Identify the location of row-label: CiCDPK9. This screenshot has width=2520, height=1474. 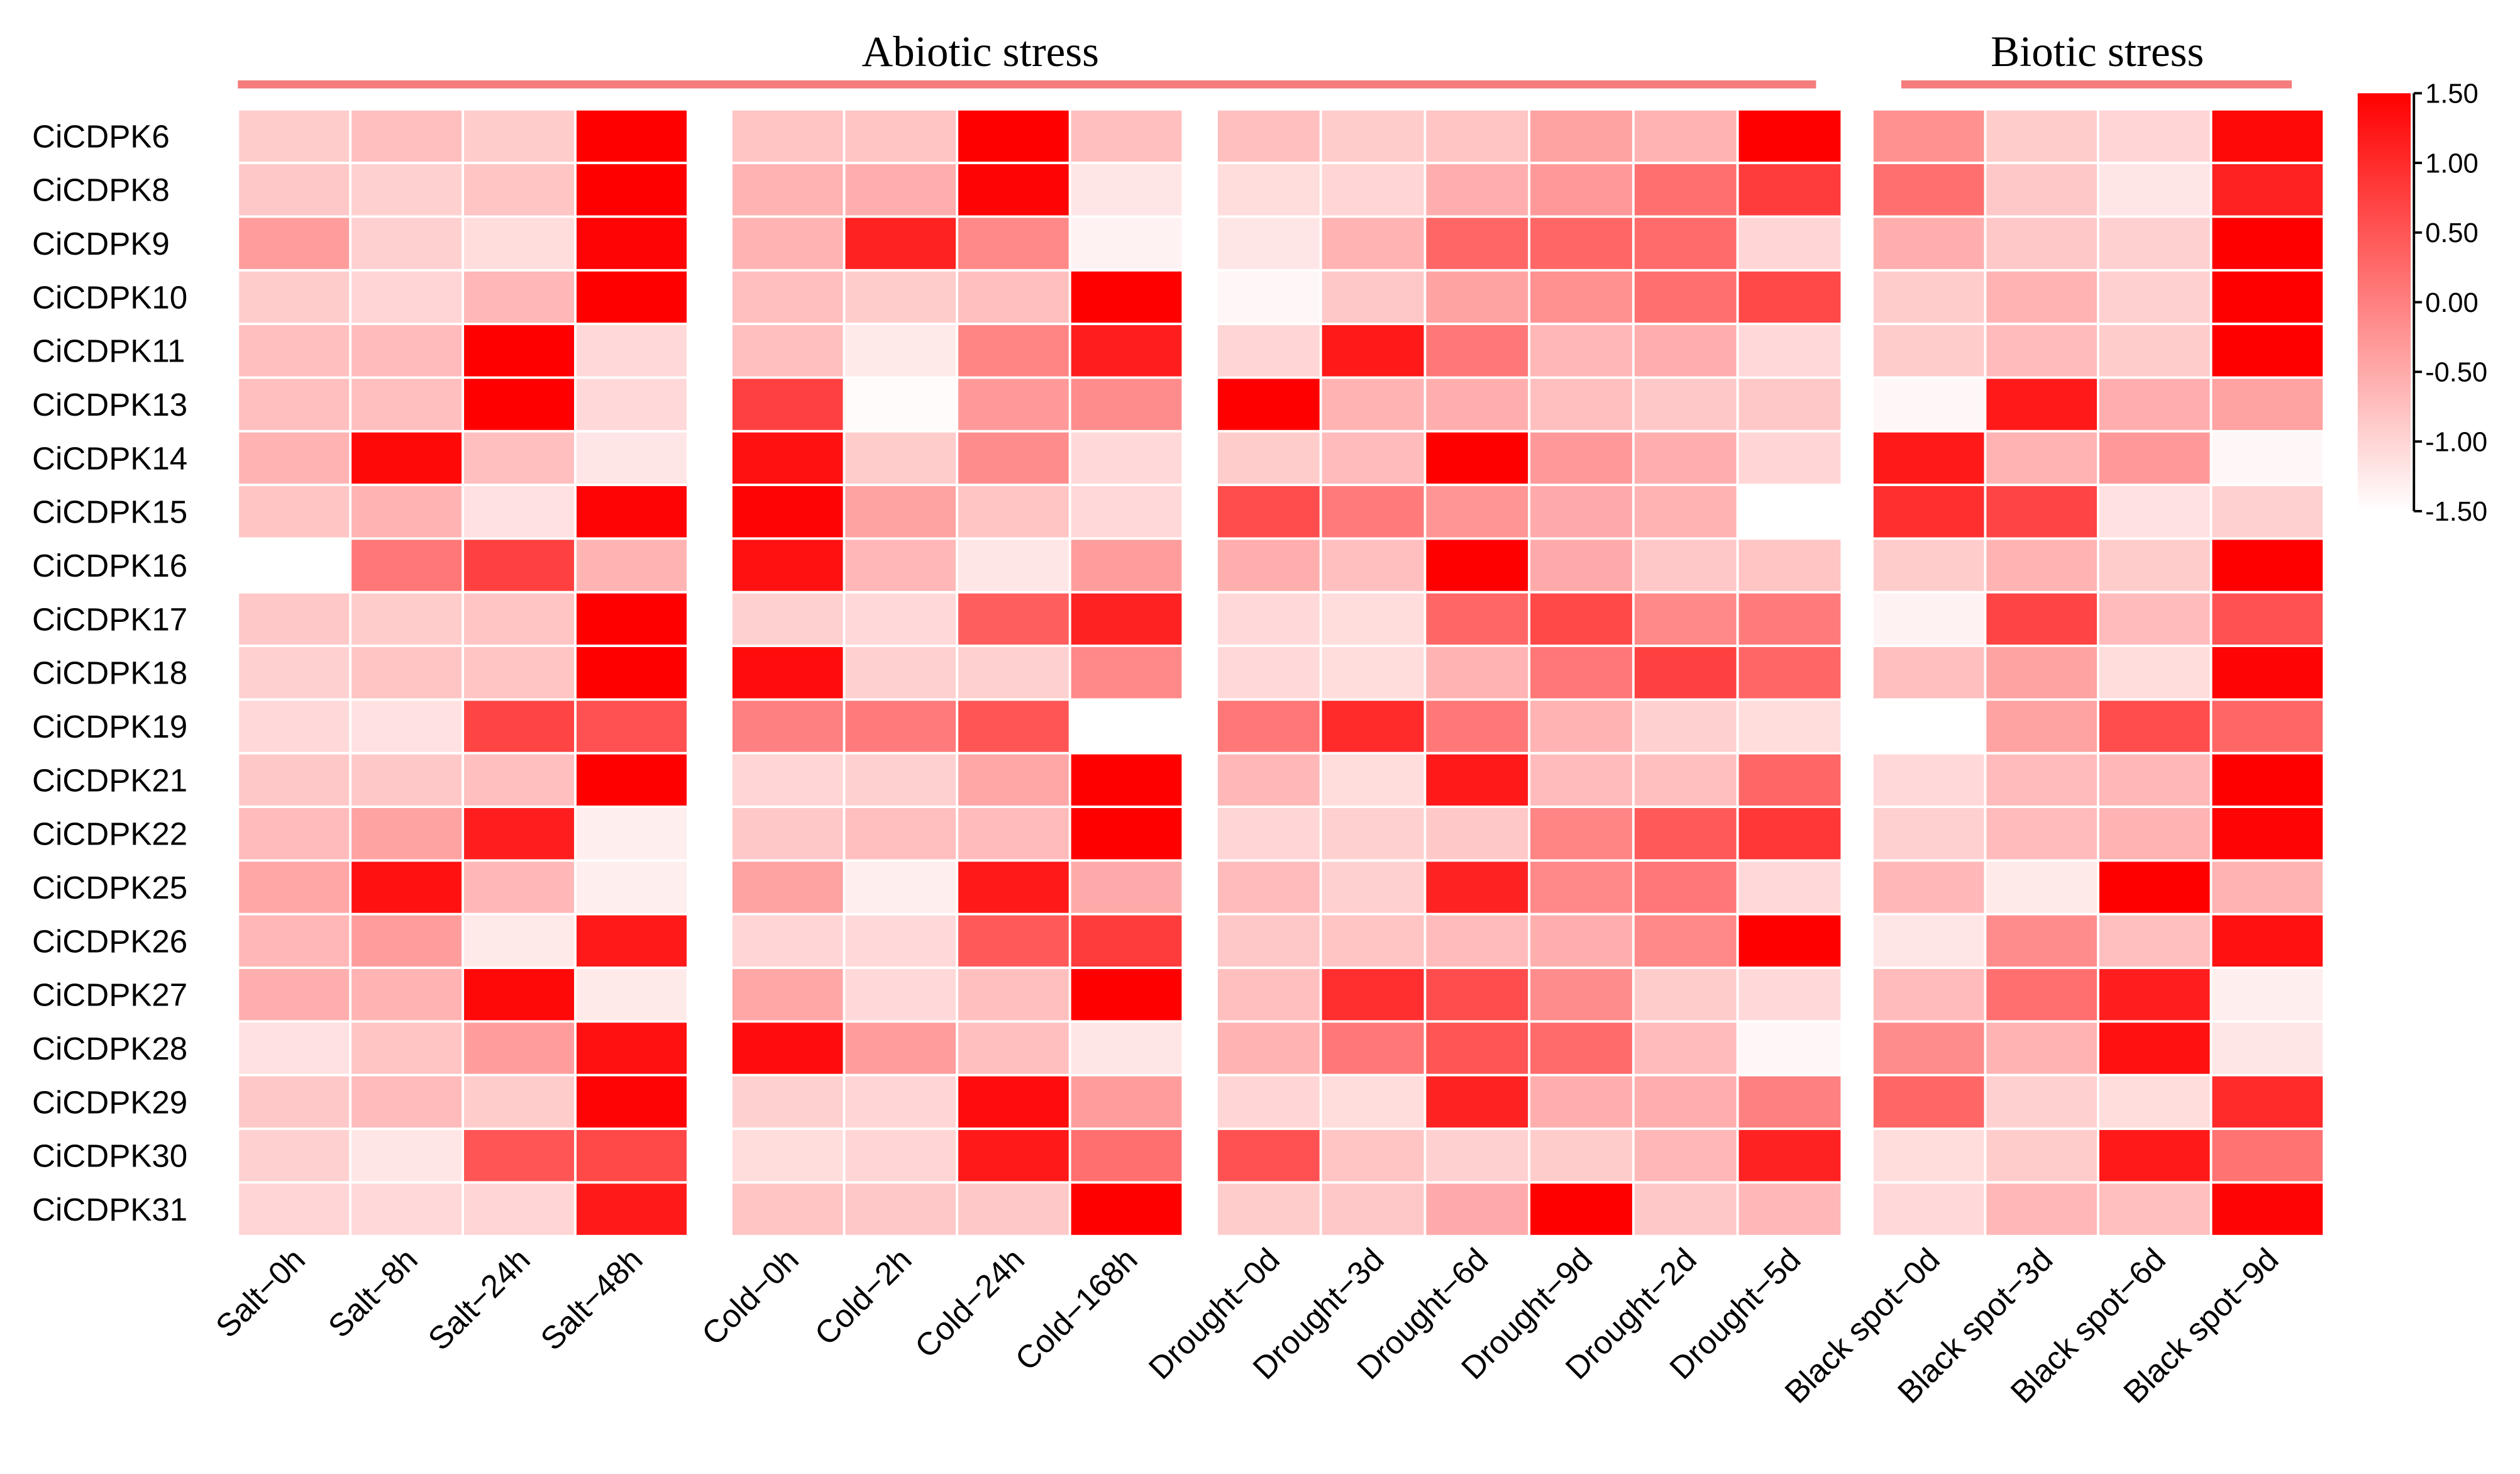
(101, 244).